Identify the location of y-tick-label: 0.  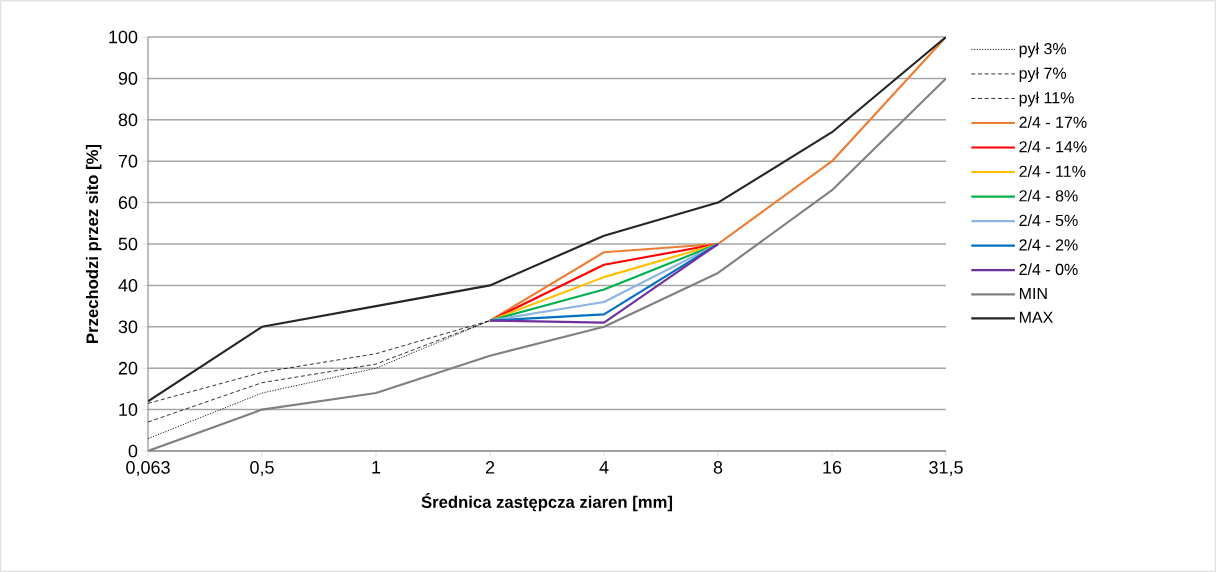
(133, 451).